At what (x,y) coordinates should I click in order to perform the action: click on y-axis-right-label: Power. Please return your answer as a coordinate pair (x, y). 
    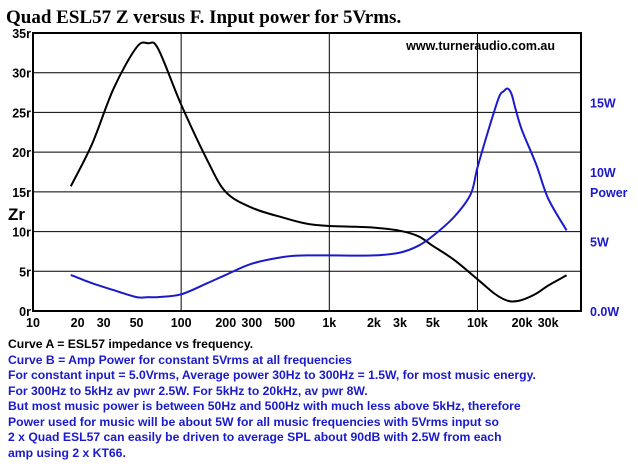
    Looking at the image, I should click on (609, 193).